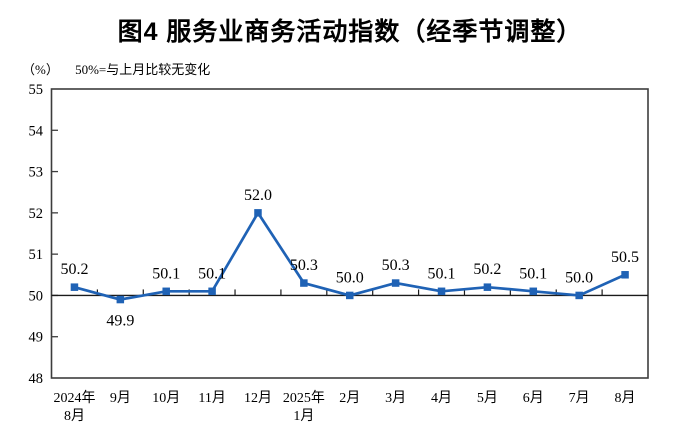 The width and height of the screenshot is (700, 434). I want to click on y-axis-label: 55, so click(36, 90).